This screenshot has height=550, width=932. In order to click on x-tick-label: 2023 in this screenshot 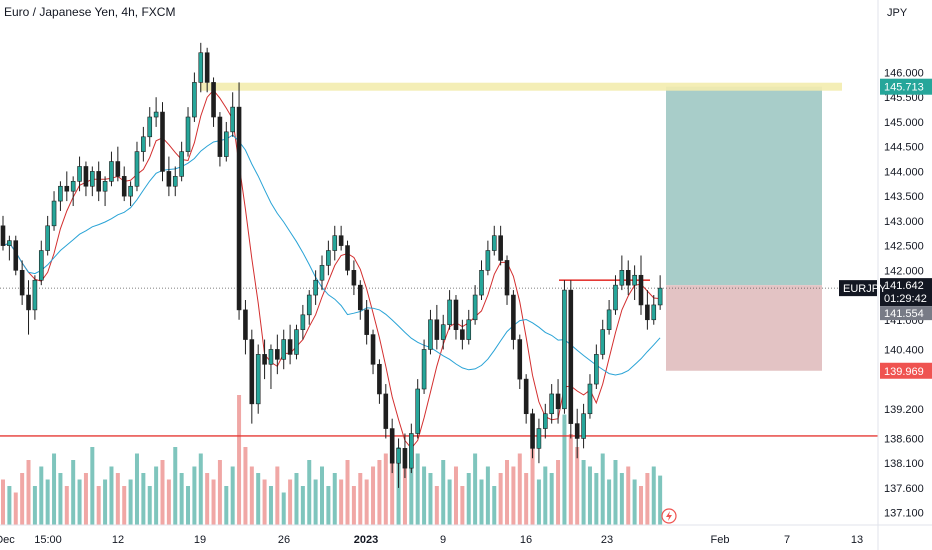, I will do `click(366, 540)`.